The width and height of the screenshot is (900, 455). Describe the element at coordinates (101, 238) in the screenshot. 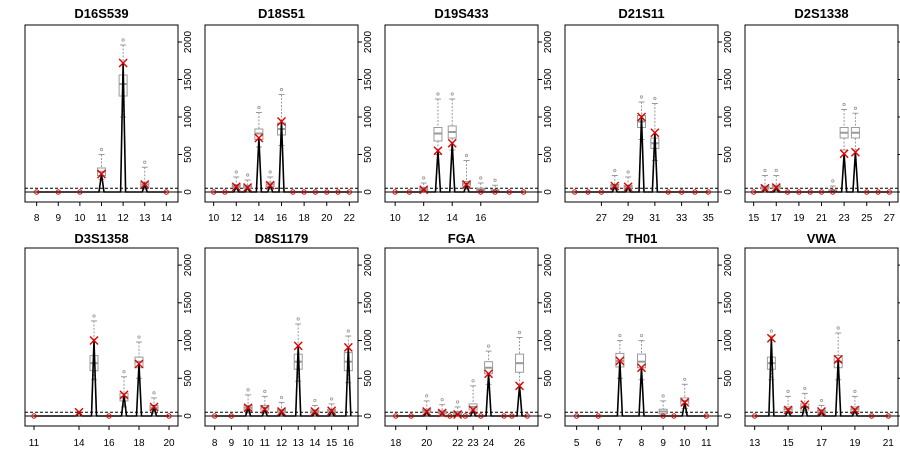

I see `panel-title: D3S1358` at that location.